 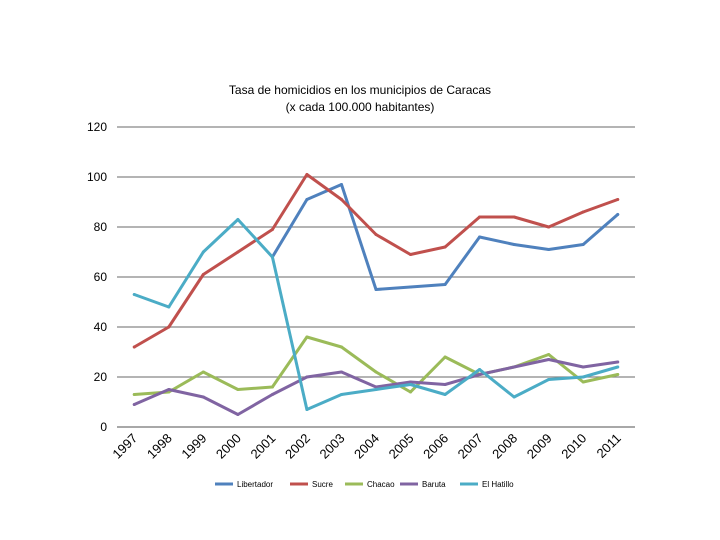 I want to click on x-tick-label: 2005, so click(x=401, y=446).